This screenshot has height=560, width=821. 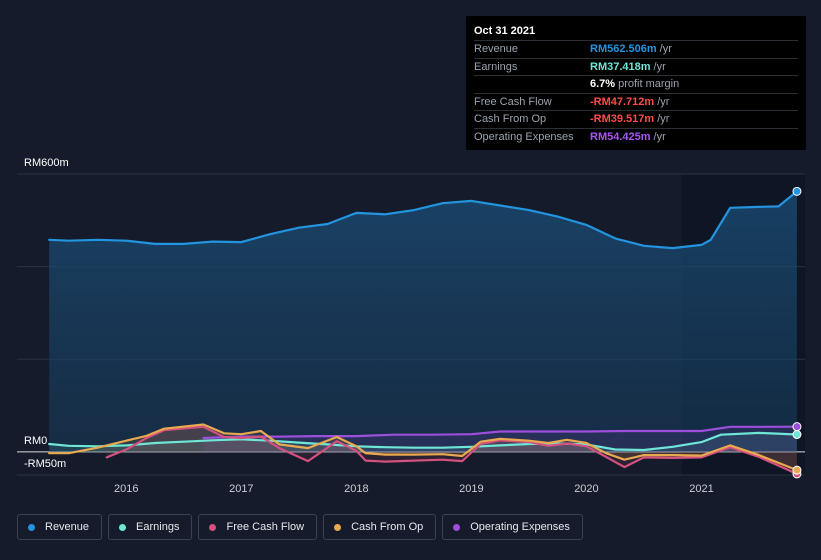 I want to click on legend-label: Free Cash Flow, so click(x=265, y=527).